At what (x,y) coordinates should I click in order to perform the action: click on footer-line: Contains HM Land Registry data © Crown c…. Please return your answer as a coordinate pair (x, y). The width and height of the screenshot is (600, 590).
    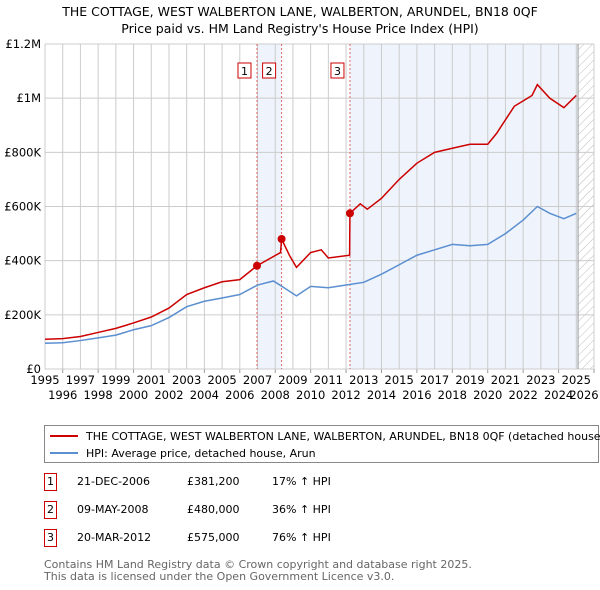
    Looking at the image, I should click on (258, 564).